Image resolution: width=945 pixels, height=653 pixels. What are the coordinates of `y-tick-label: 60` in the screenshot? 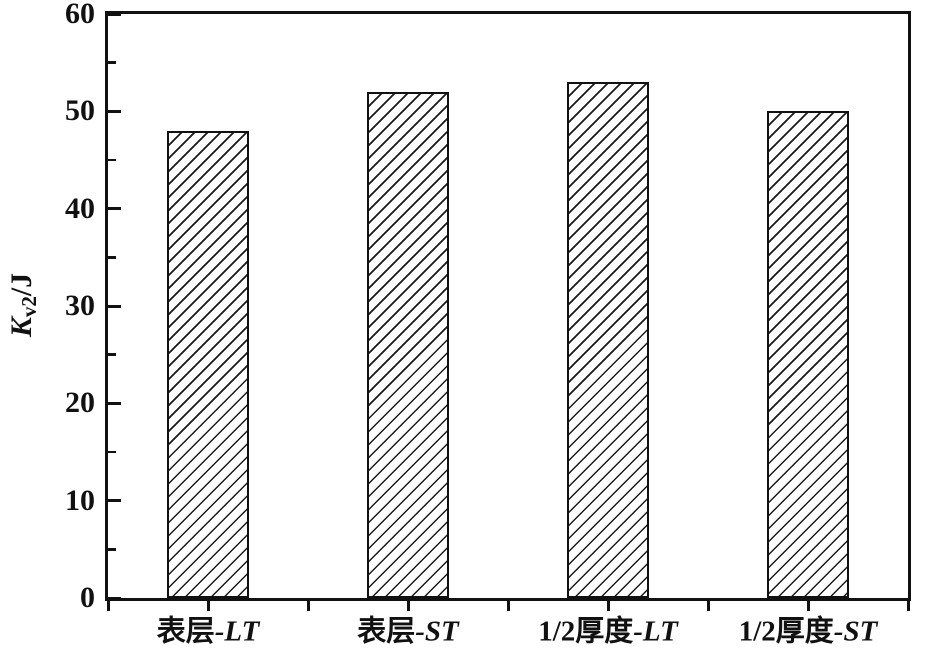 It's located at (80, 15).